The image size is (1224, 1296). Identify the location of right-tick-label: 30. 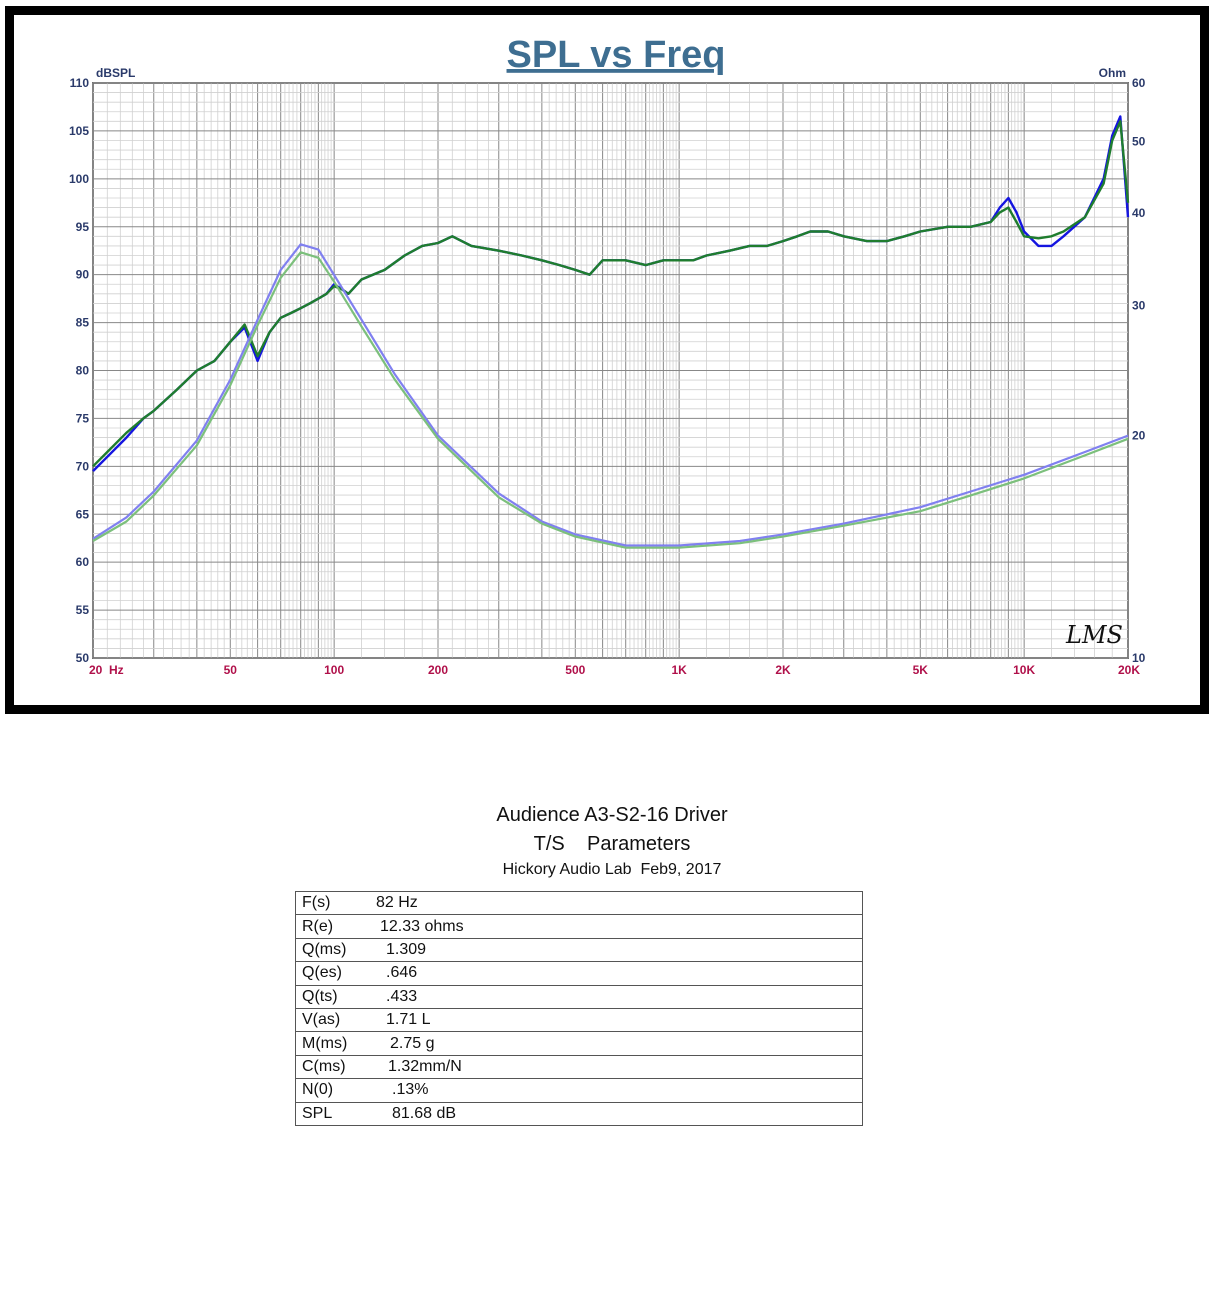
(1139, 305).